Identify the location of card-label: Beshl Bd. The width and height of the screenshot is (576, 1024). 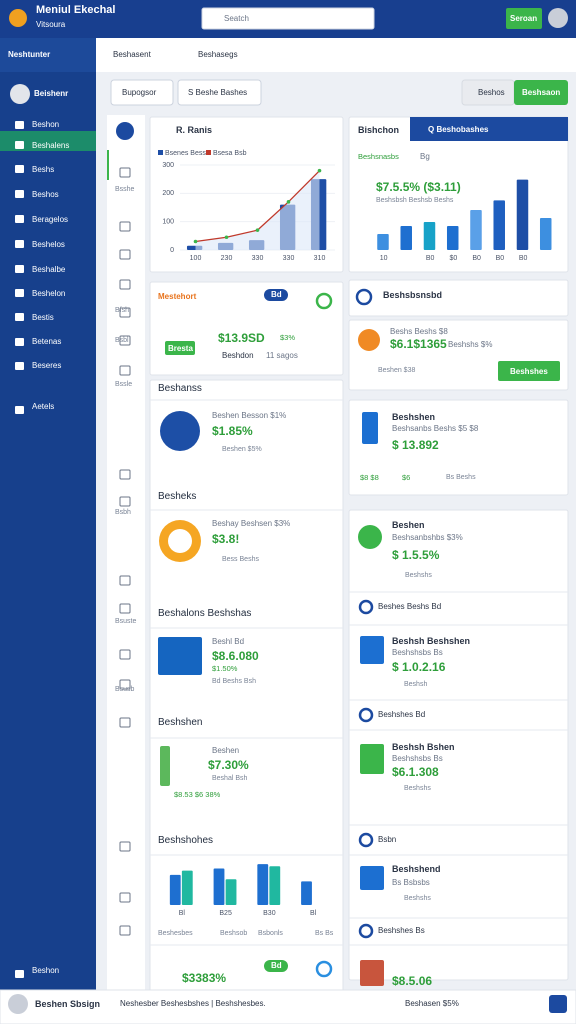
(228, 641).